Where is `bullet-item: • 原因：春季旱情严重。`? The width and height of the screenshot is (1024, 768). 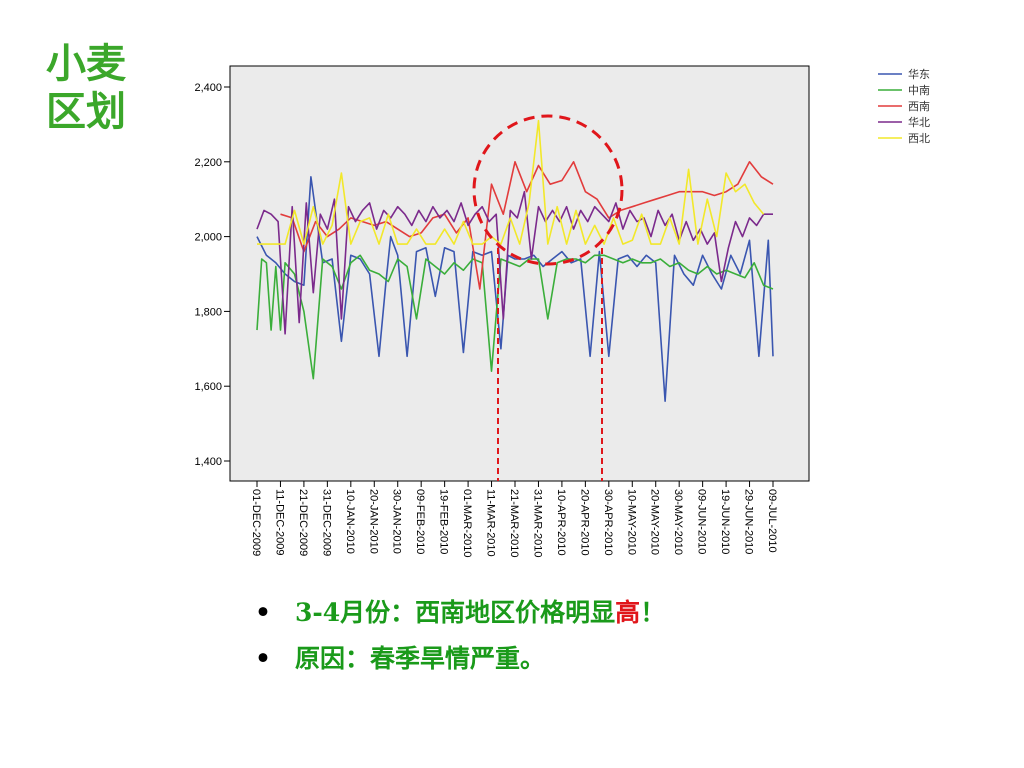 bullet-item: • 原因：春季旱情严重。 is located at coordinates (460, 659).